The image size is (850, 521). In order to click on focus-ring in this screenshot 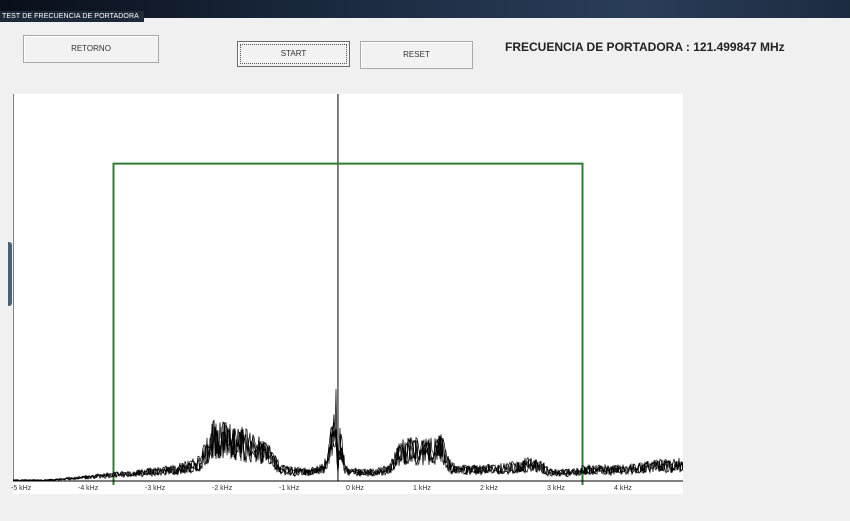, I will do `click(293, 54)`.